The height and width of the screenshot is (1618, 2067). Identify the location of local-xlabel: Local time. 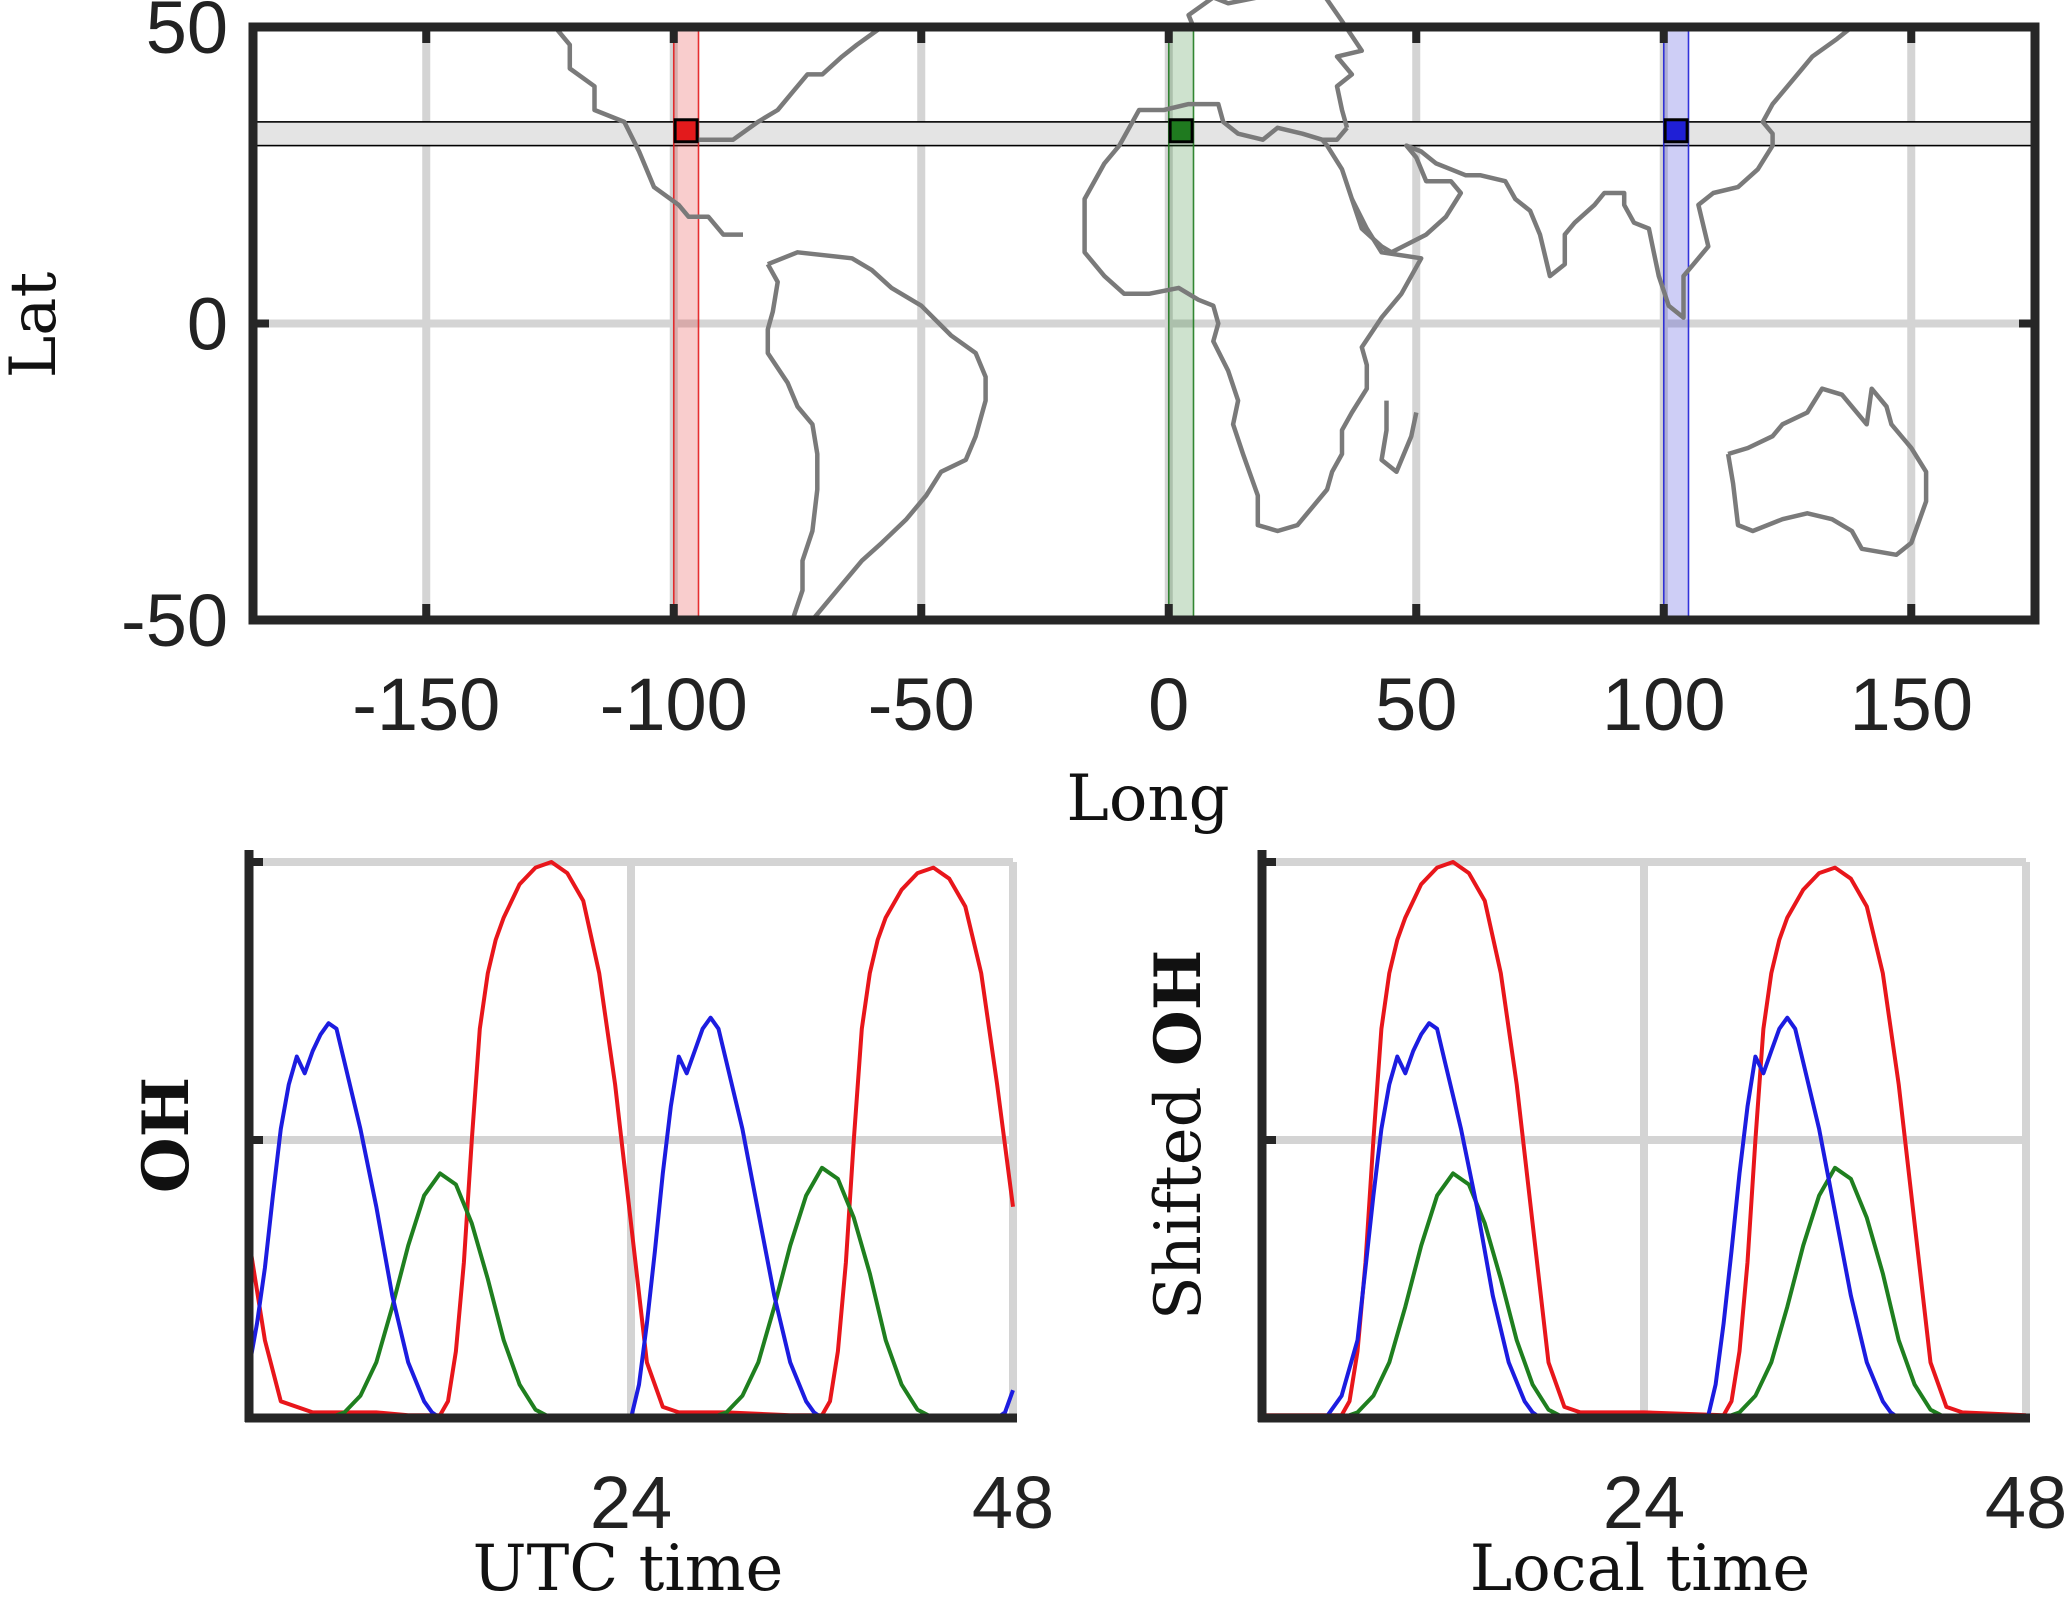
(1640, 1569).